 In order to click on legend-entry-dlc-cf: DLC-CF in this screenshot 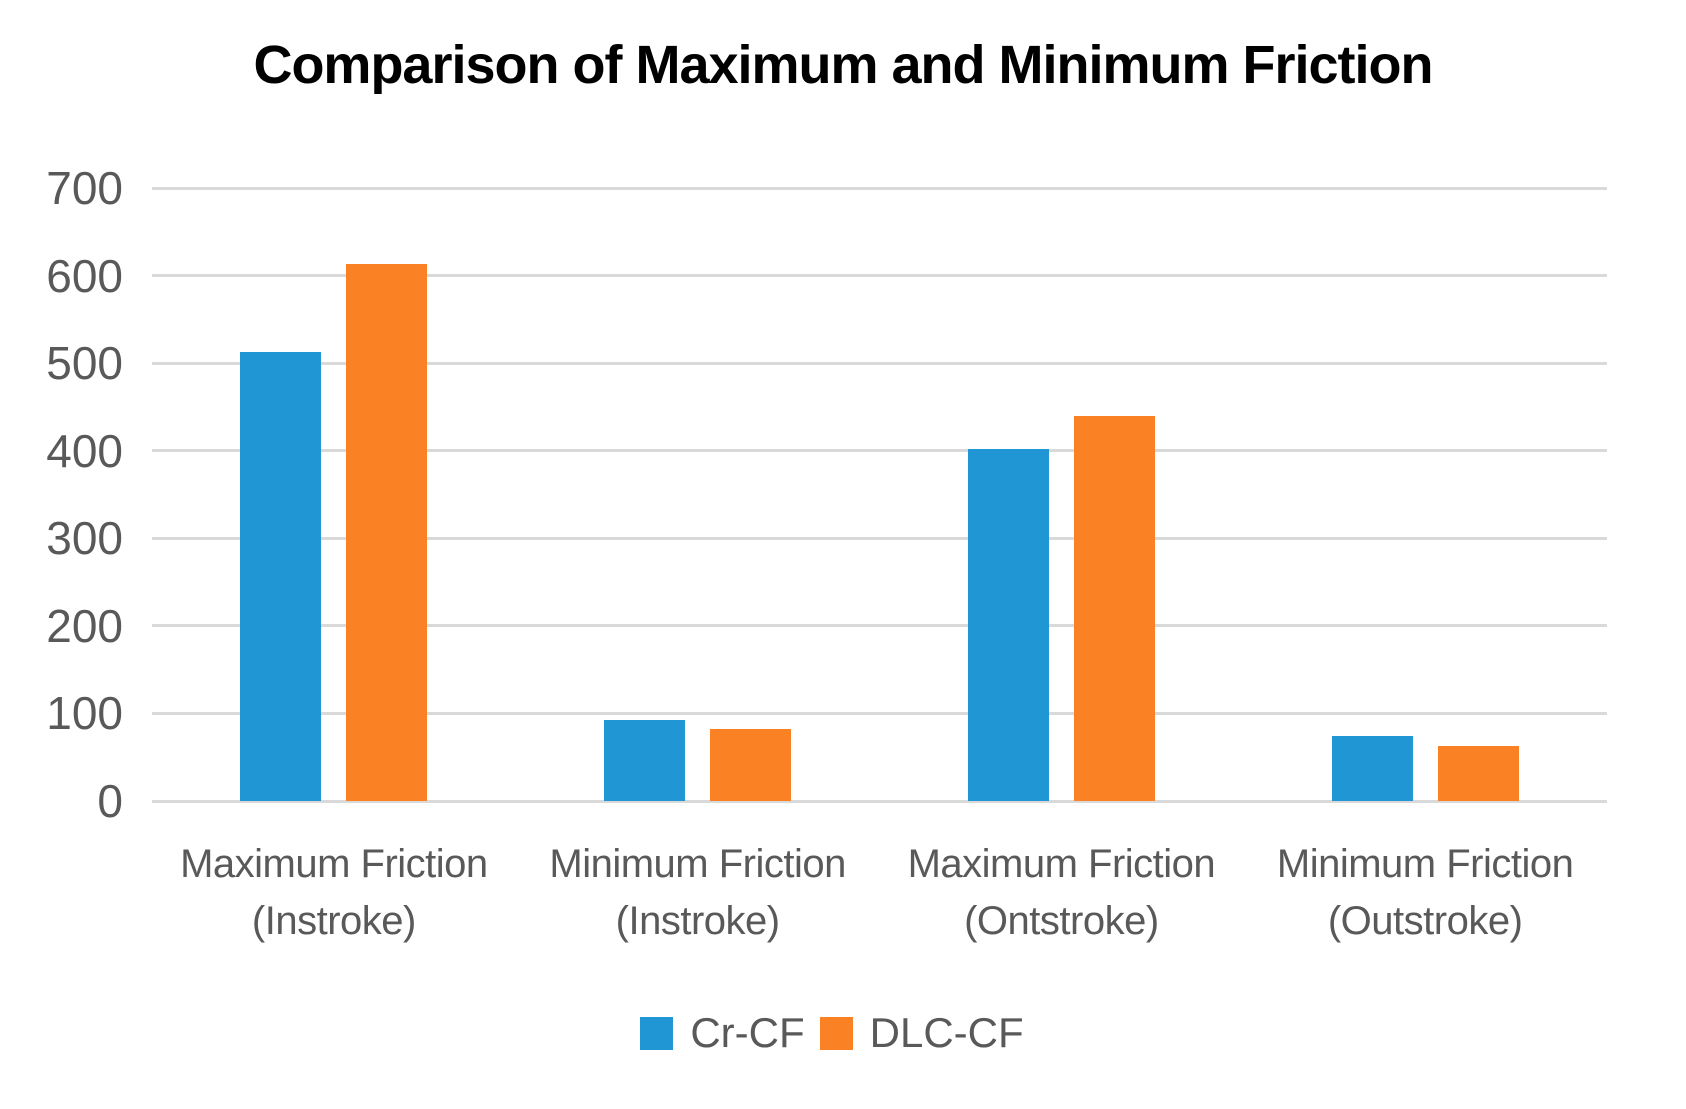, I will do `click(921, 1032)`.